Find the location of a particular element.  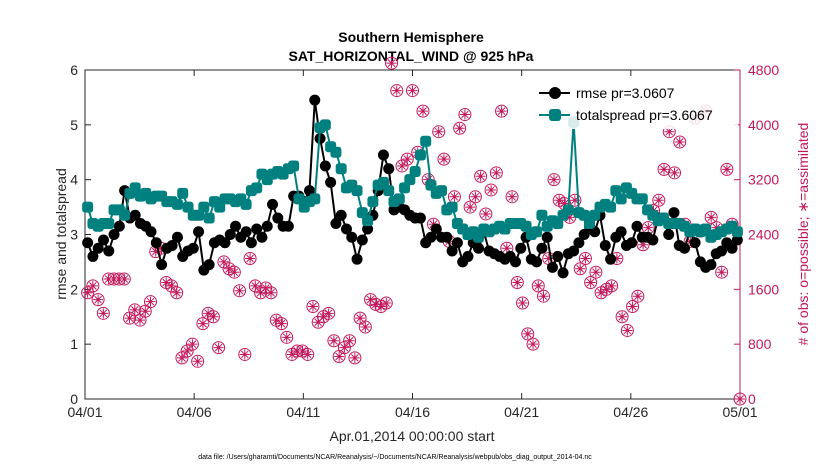

y-tick-label: 0 is located at coordinates (74, 399).